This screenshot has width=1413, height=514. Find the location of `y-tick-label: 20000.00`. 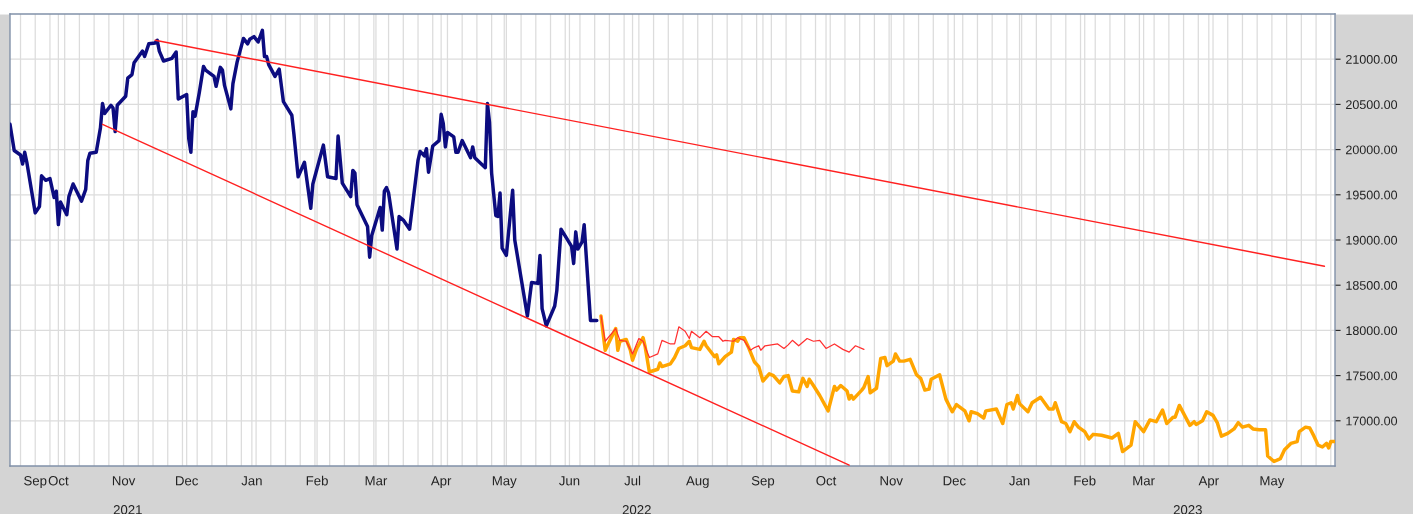

y-tick-label: 20000.00 is located at coordinates (1372, 150).